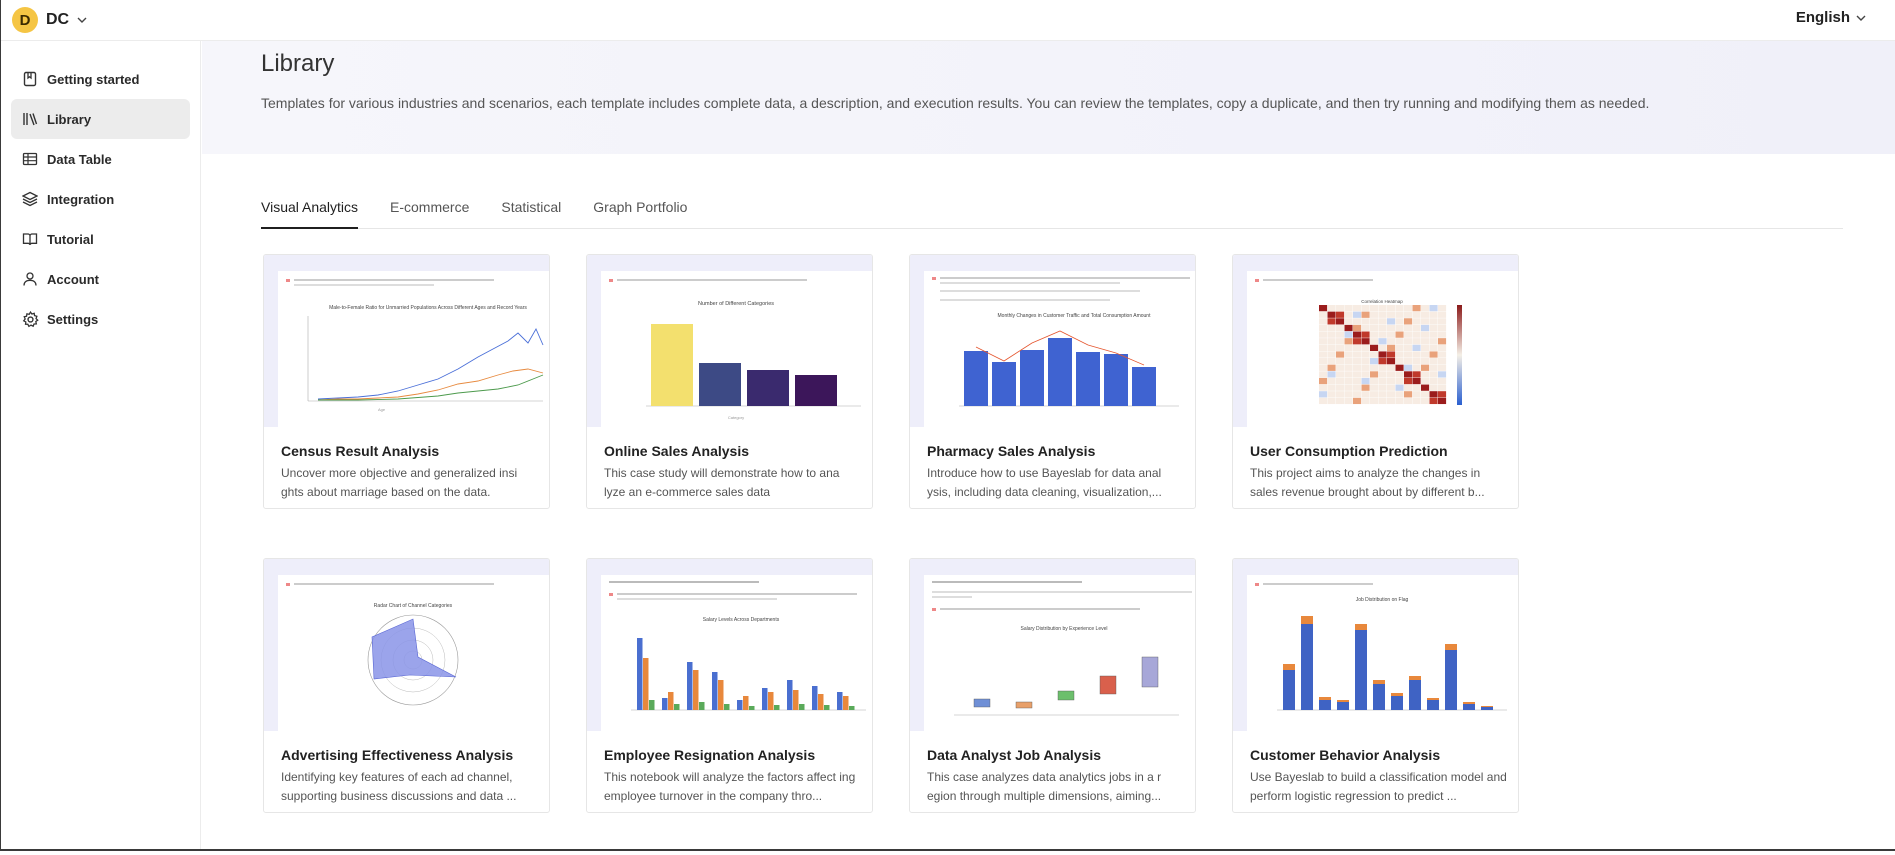 Image resolution: width=1895 pixels, height=855 pixels. I want to click on sidebar-item-account: Account, so click(100, 279).